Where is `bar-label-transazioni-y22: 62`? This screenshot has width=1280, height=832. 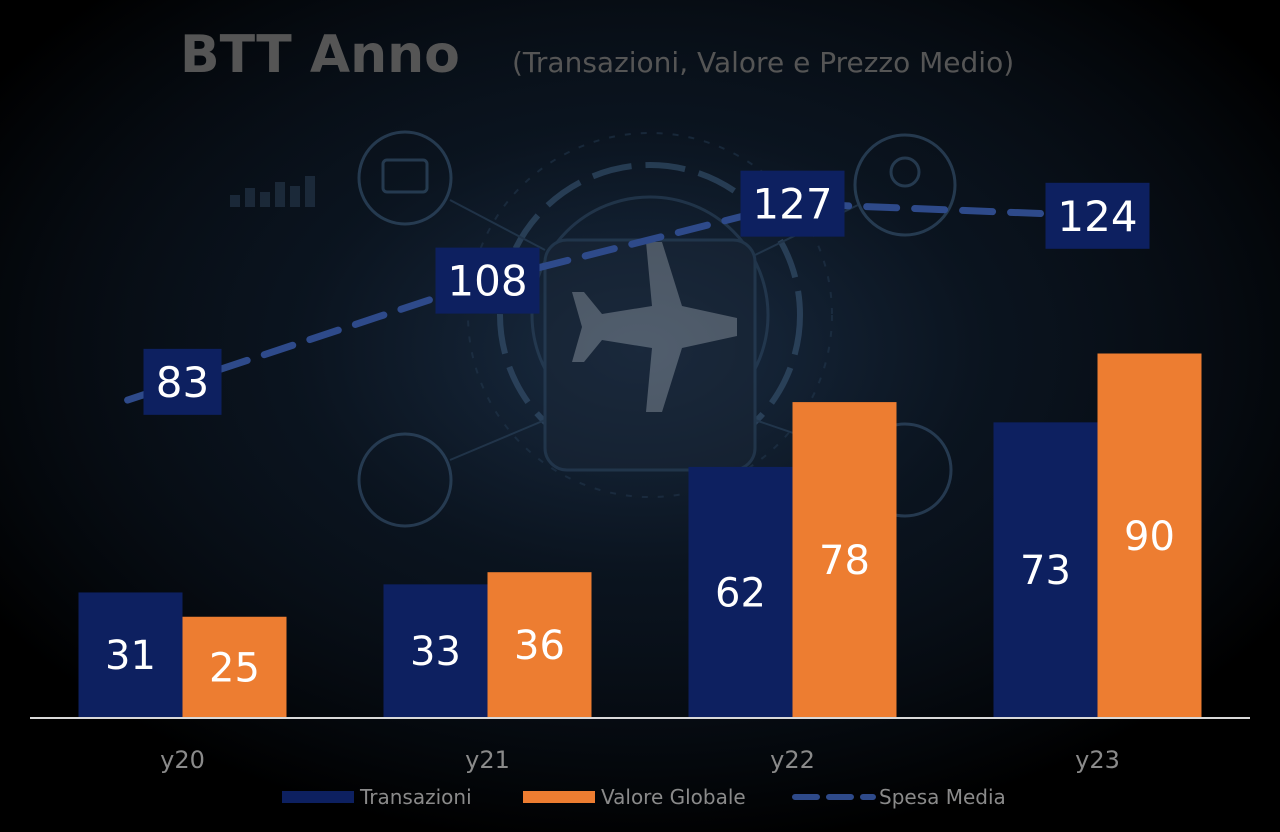
bar-label-transazioni-y22: 62 is located at coordinates (740, 593).